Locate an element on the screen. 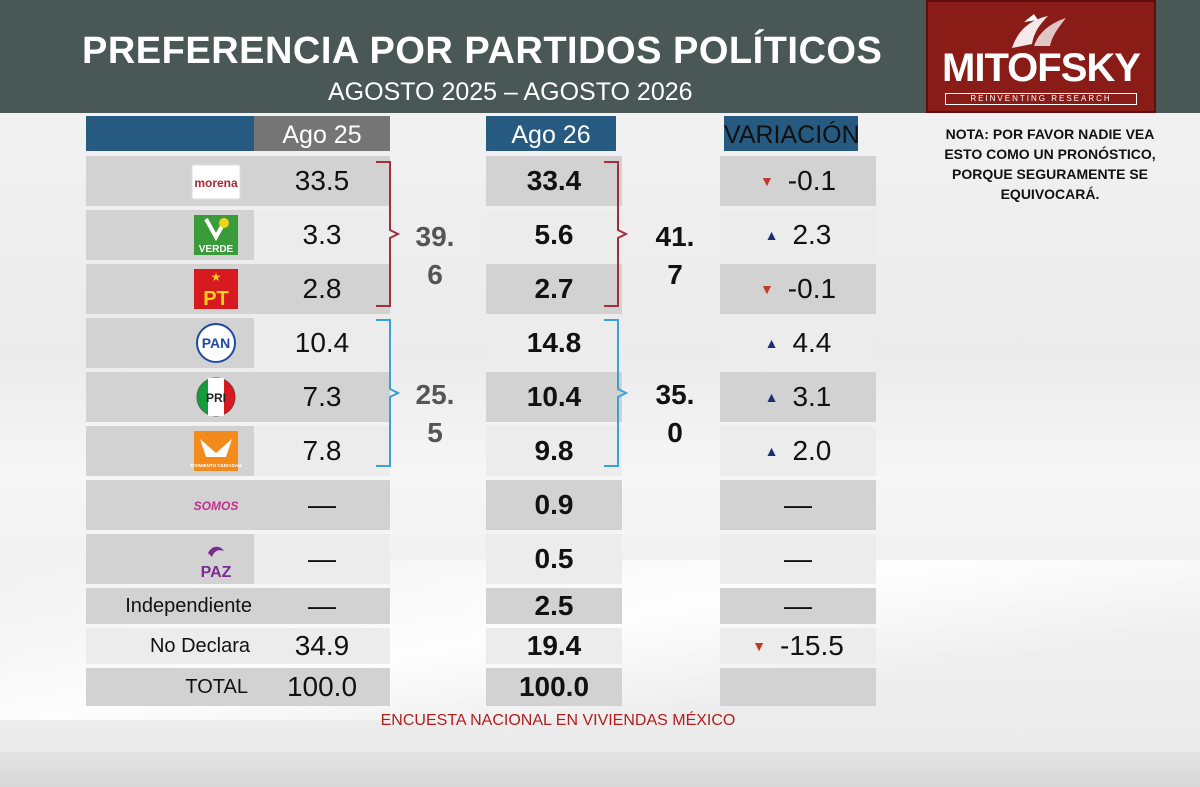  pri-logo: PRI is located at coordinates (216, 397).